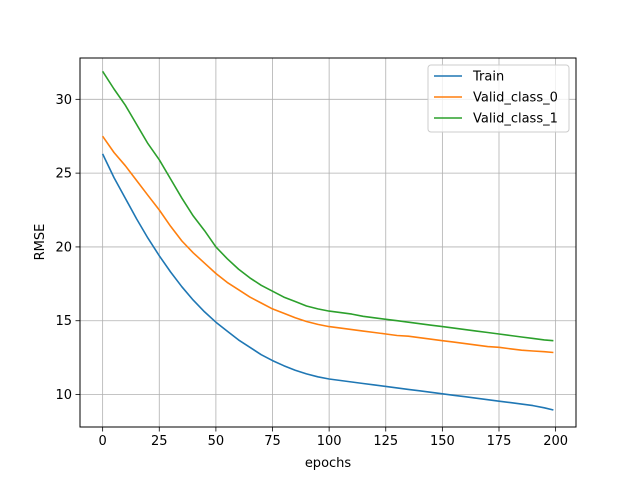  What do you see at coordinates (515, 119) in the screenshot?
I see `legend-label: Valid_class_1` at bounding box center [515, 119].